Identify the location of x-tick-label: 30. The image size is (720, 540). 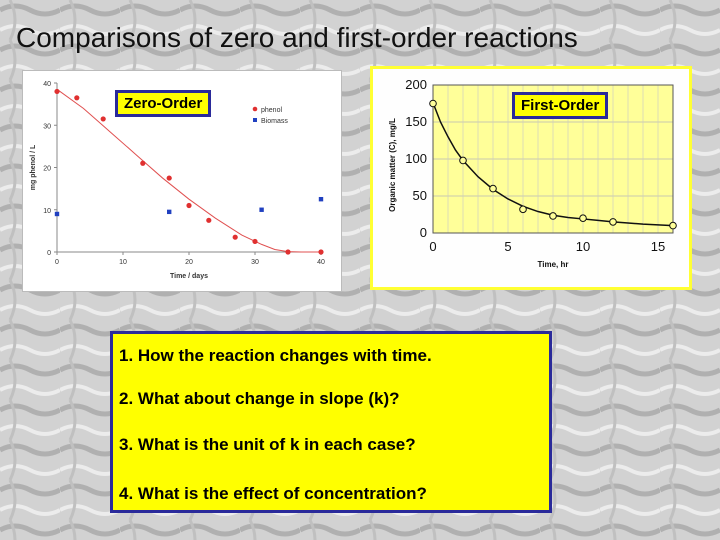
(255, 262).